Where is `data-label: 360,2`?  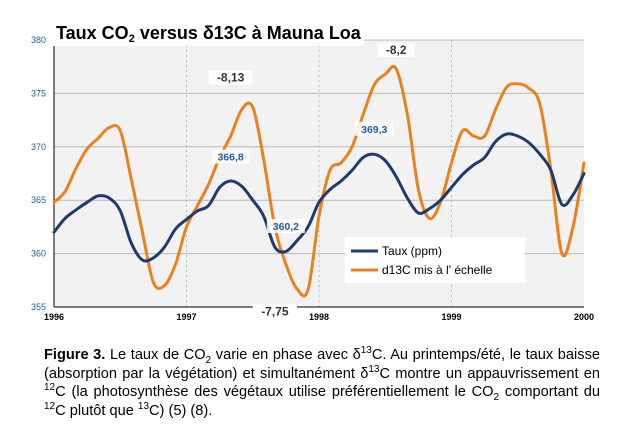 data-label: 360,2 is located at coordinates (286, 227).